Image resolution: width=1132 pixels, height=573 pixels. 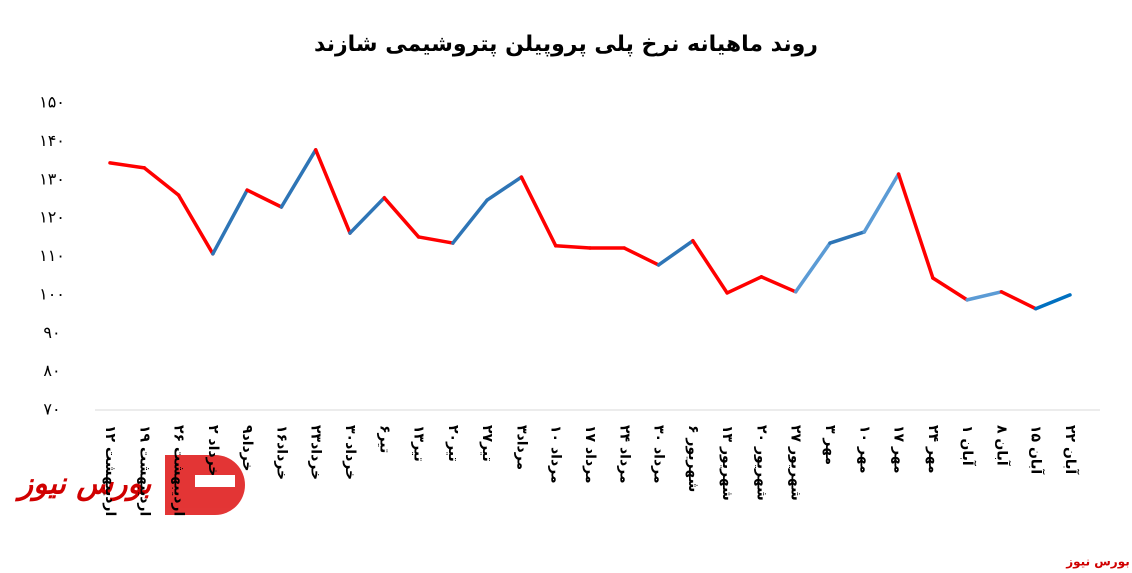 I want to click on x-tick-label: ۱۳تیر, so click(x=419, y=443).